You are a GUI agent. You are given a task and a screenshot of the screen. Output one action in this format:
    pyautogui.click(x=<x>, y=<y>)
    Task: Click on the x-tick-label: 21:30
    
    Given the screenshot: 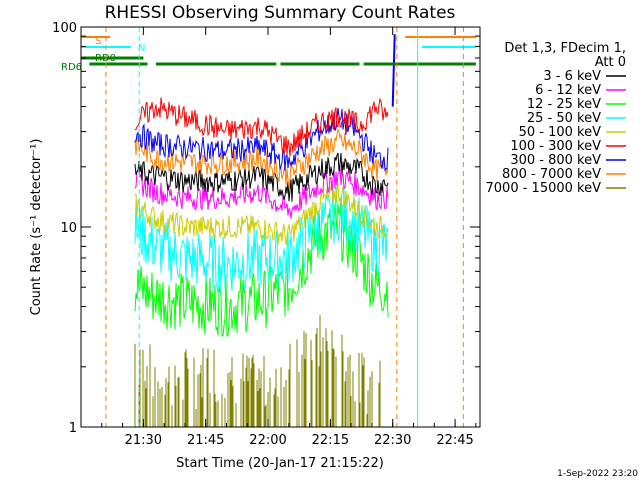 What is the action you would take?
    pyautogui.click(x=143, y=440)
    